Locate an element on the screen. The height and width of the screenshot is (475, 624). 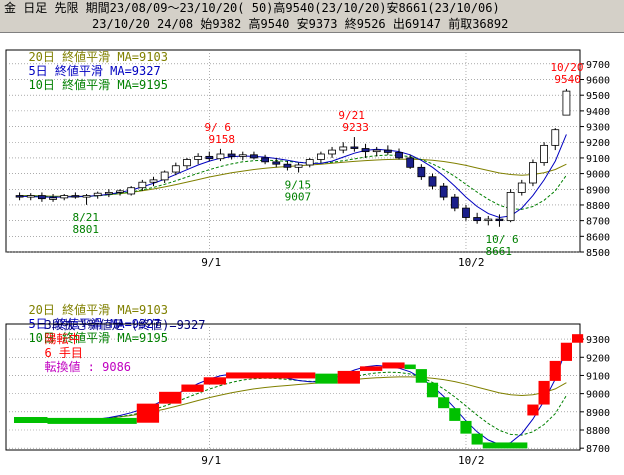
bottom-xtick-label: 9/1 is located at coordinates (211, 460).